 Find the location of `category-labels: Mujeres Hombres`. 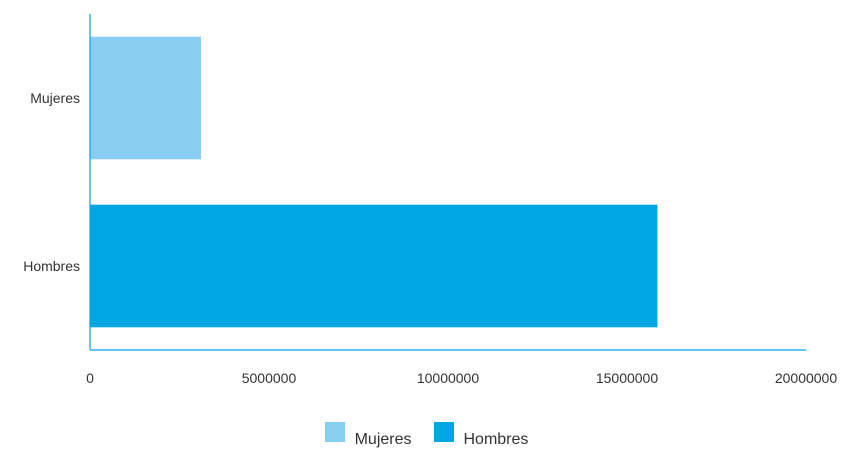

category-labels: Mujeres Hombres is located at coordinates (51, 182).